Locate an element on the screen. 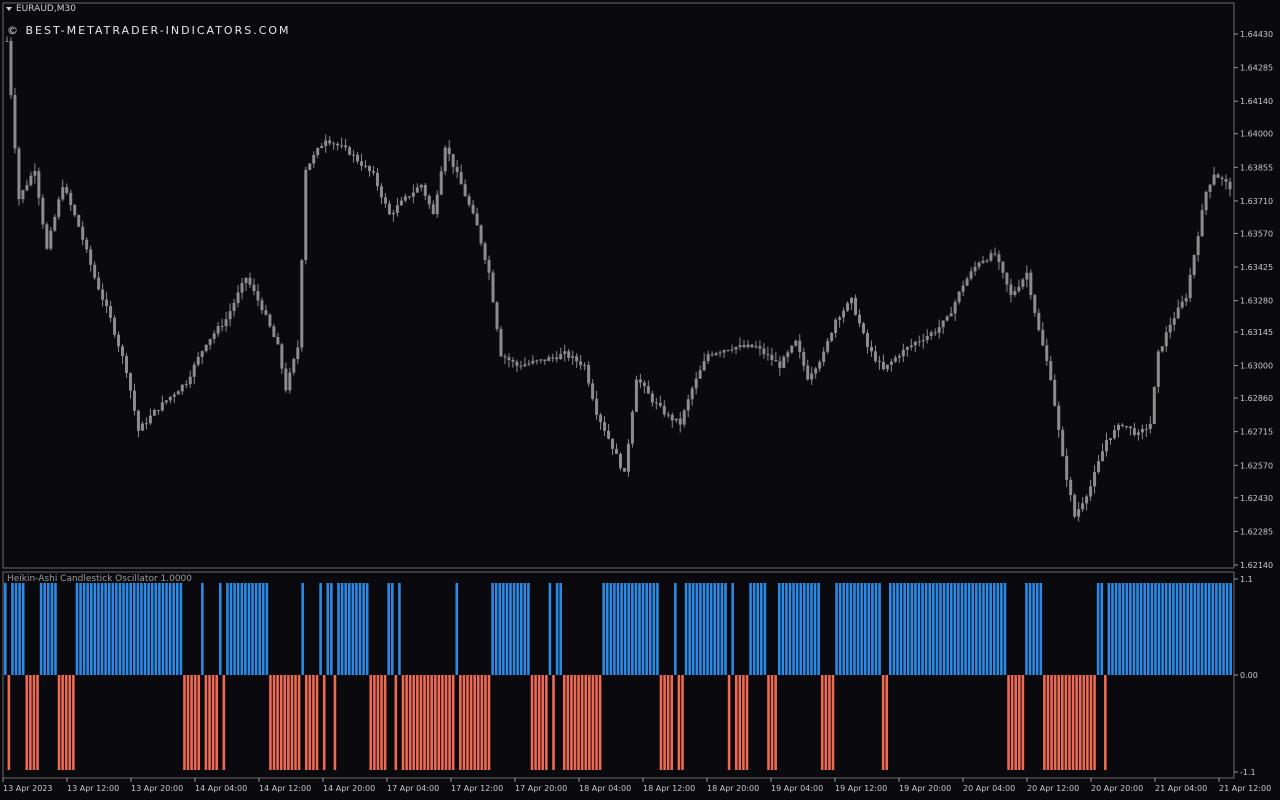 The image size is (1280, 800). price-tick-label: 1.63855 is located at coordinates (1256, 167).